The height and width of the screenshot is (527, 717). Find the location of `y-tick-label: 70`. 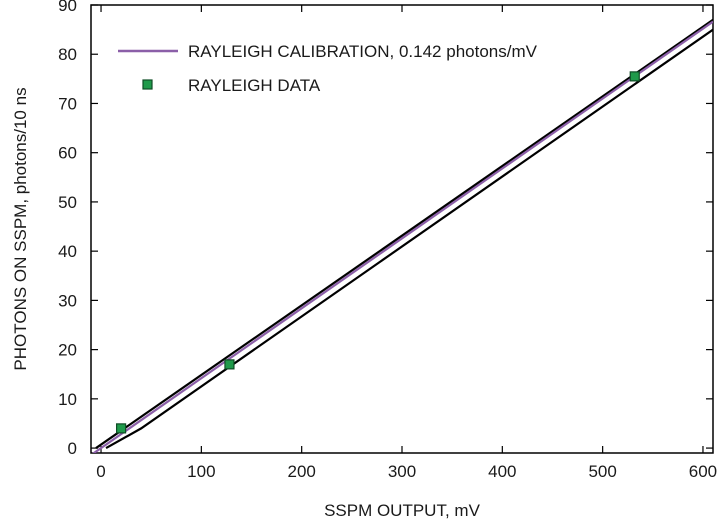

y-tick-label: 70 is located at coordinates (67, 103).